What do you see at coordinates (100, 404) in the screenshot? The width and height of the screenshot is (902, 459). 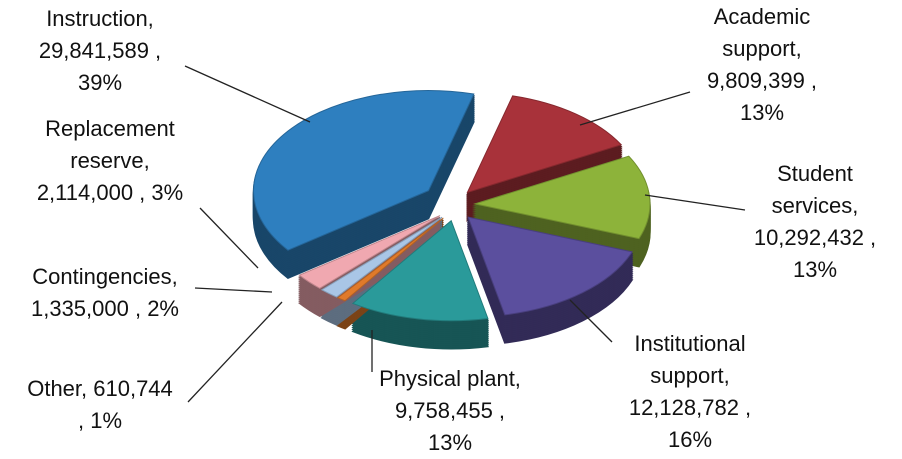 I see `data-label: Other, 610,744 , 1%` at bounding box center [100, 404].